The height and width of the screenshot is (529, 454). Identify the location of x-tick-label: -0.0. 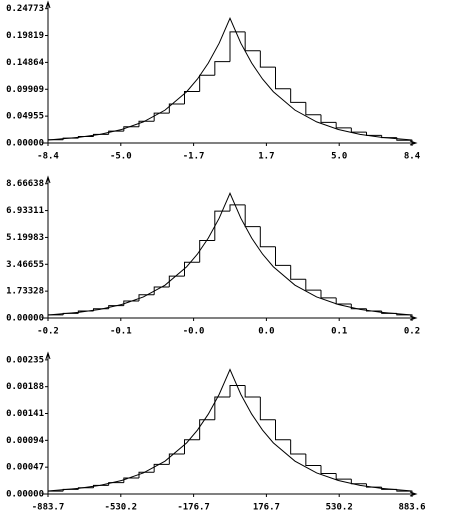
(194, 332).